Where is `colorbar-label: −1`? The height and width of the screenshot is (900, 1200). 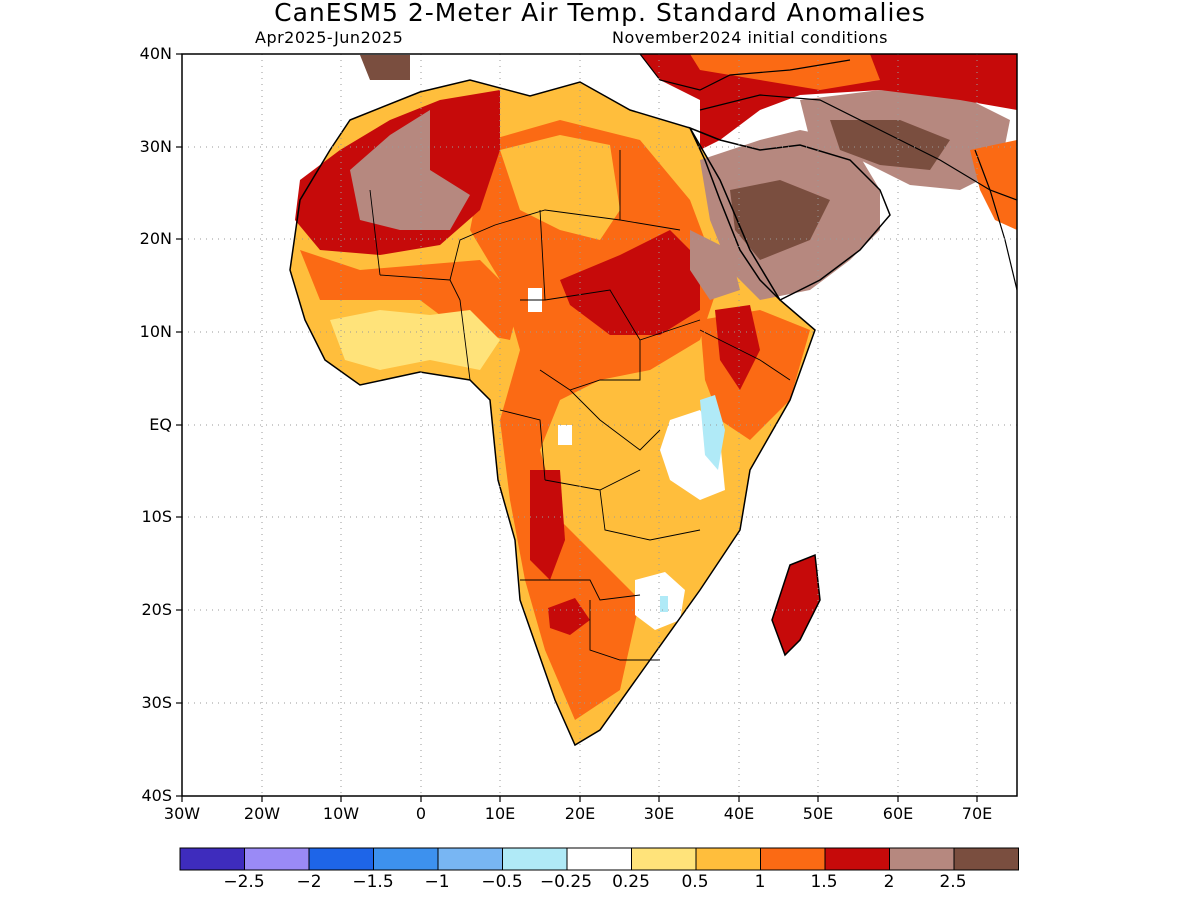 colorbar-label: −1 is located at coordinates (437, 882).